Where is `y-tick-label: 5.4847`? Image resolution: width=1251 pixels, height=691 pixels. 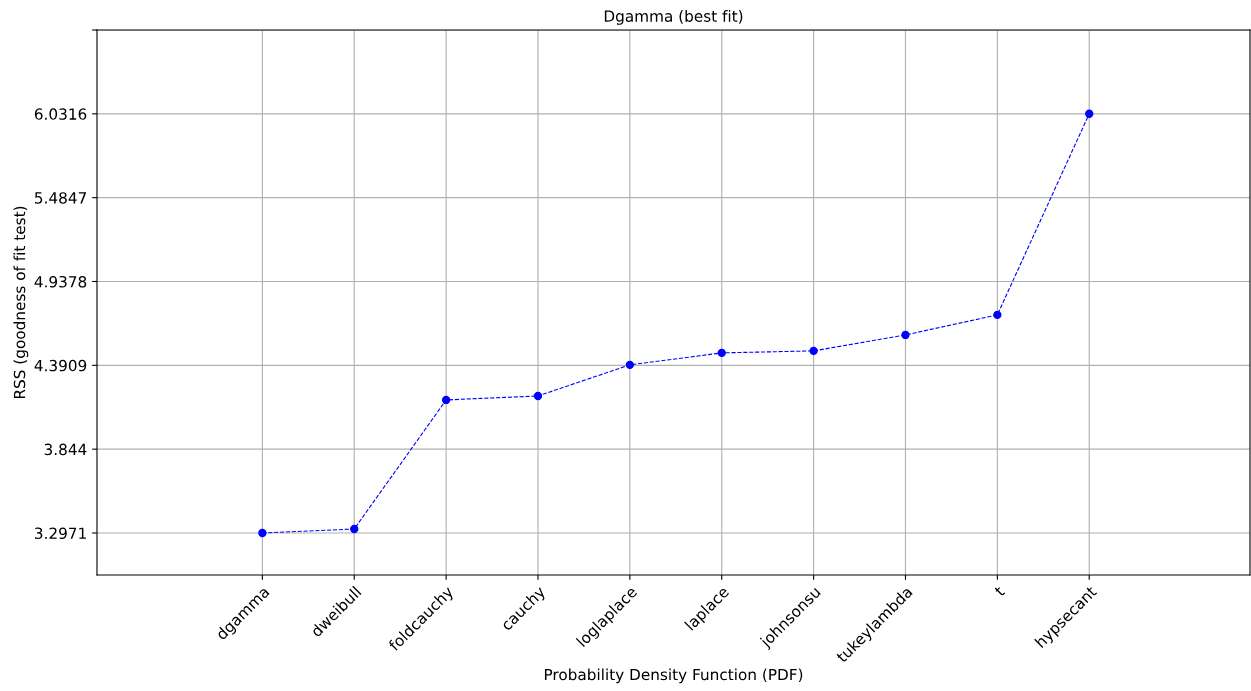
y-tick-label: 5.4847 is located at coordinates (60, 198).